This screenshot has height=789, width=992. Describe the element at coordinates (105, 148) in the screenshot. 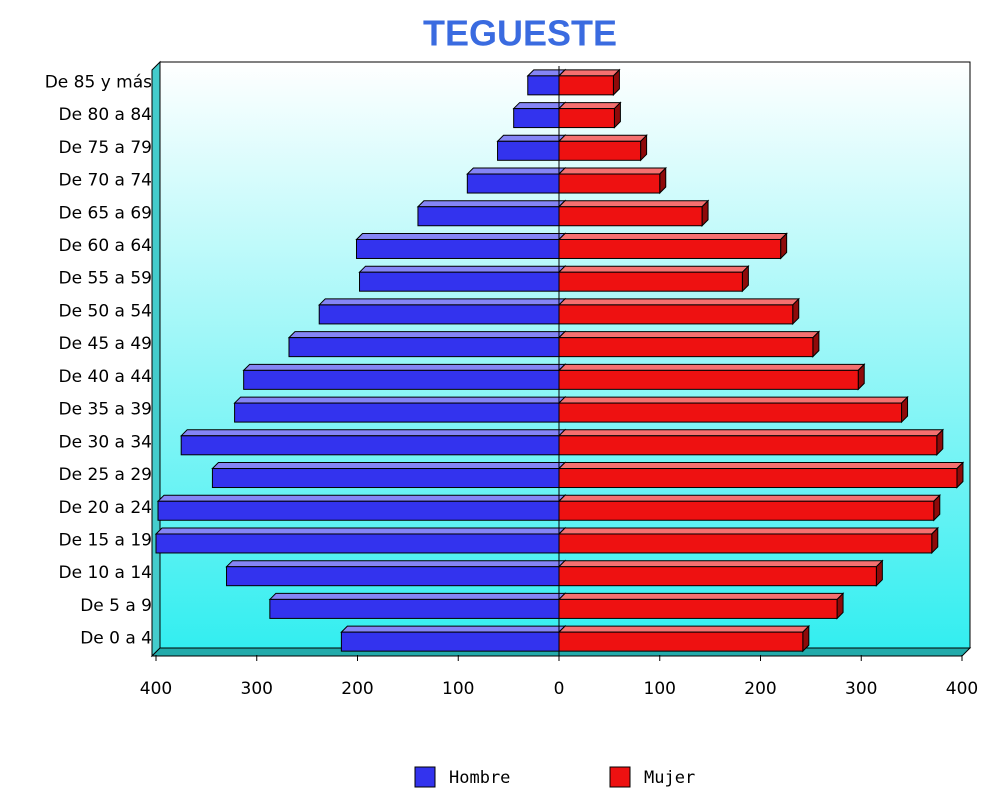

I see `y-tick-label: De 75 a 79` at that location.